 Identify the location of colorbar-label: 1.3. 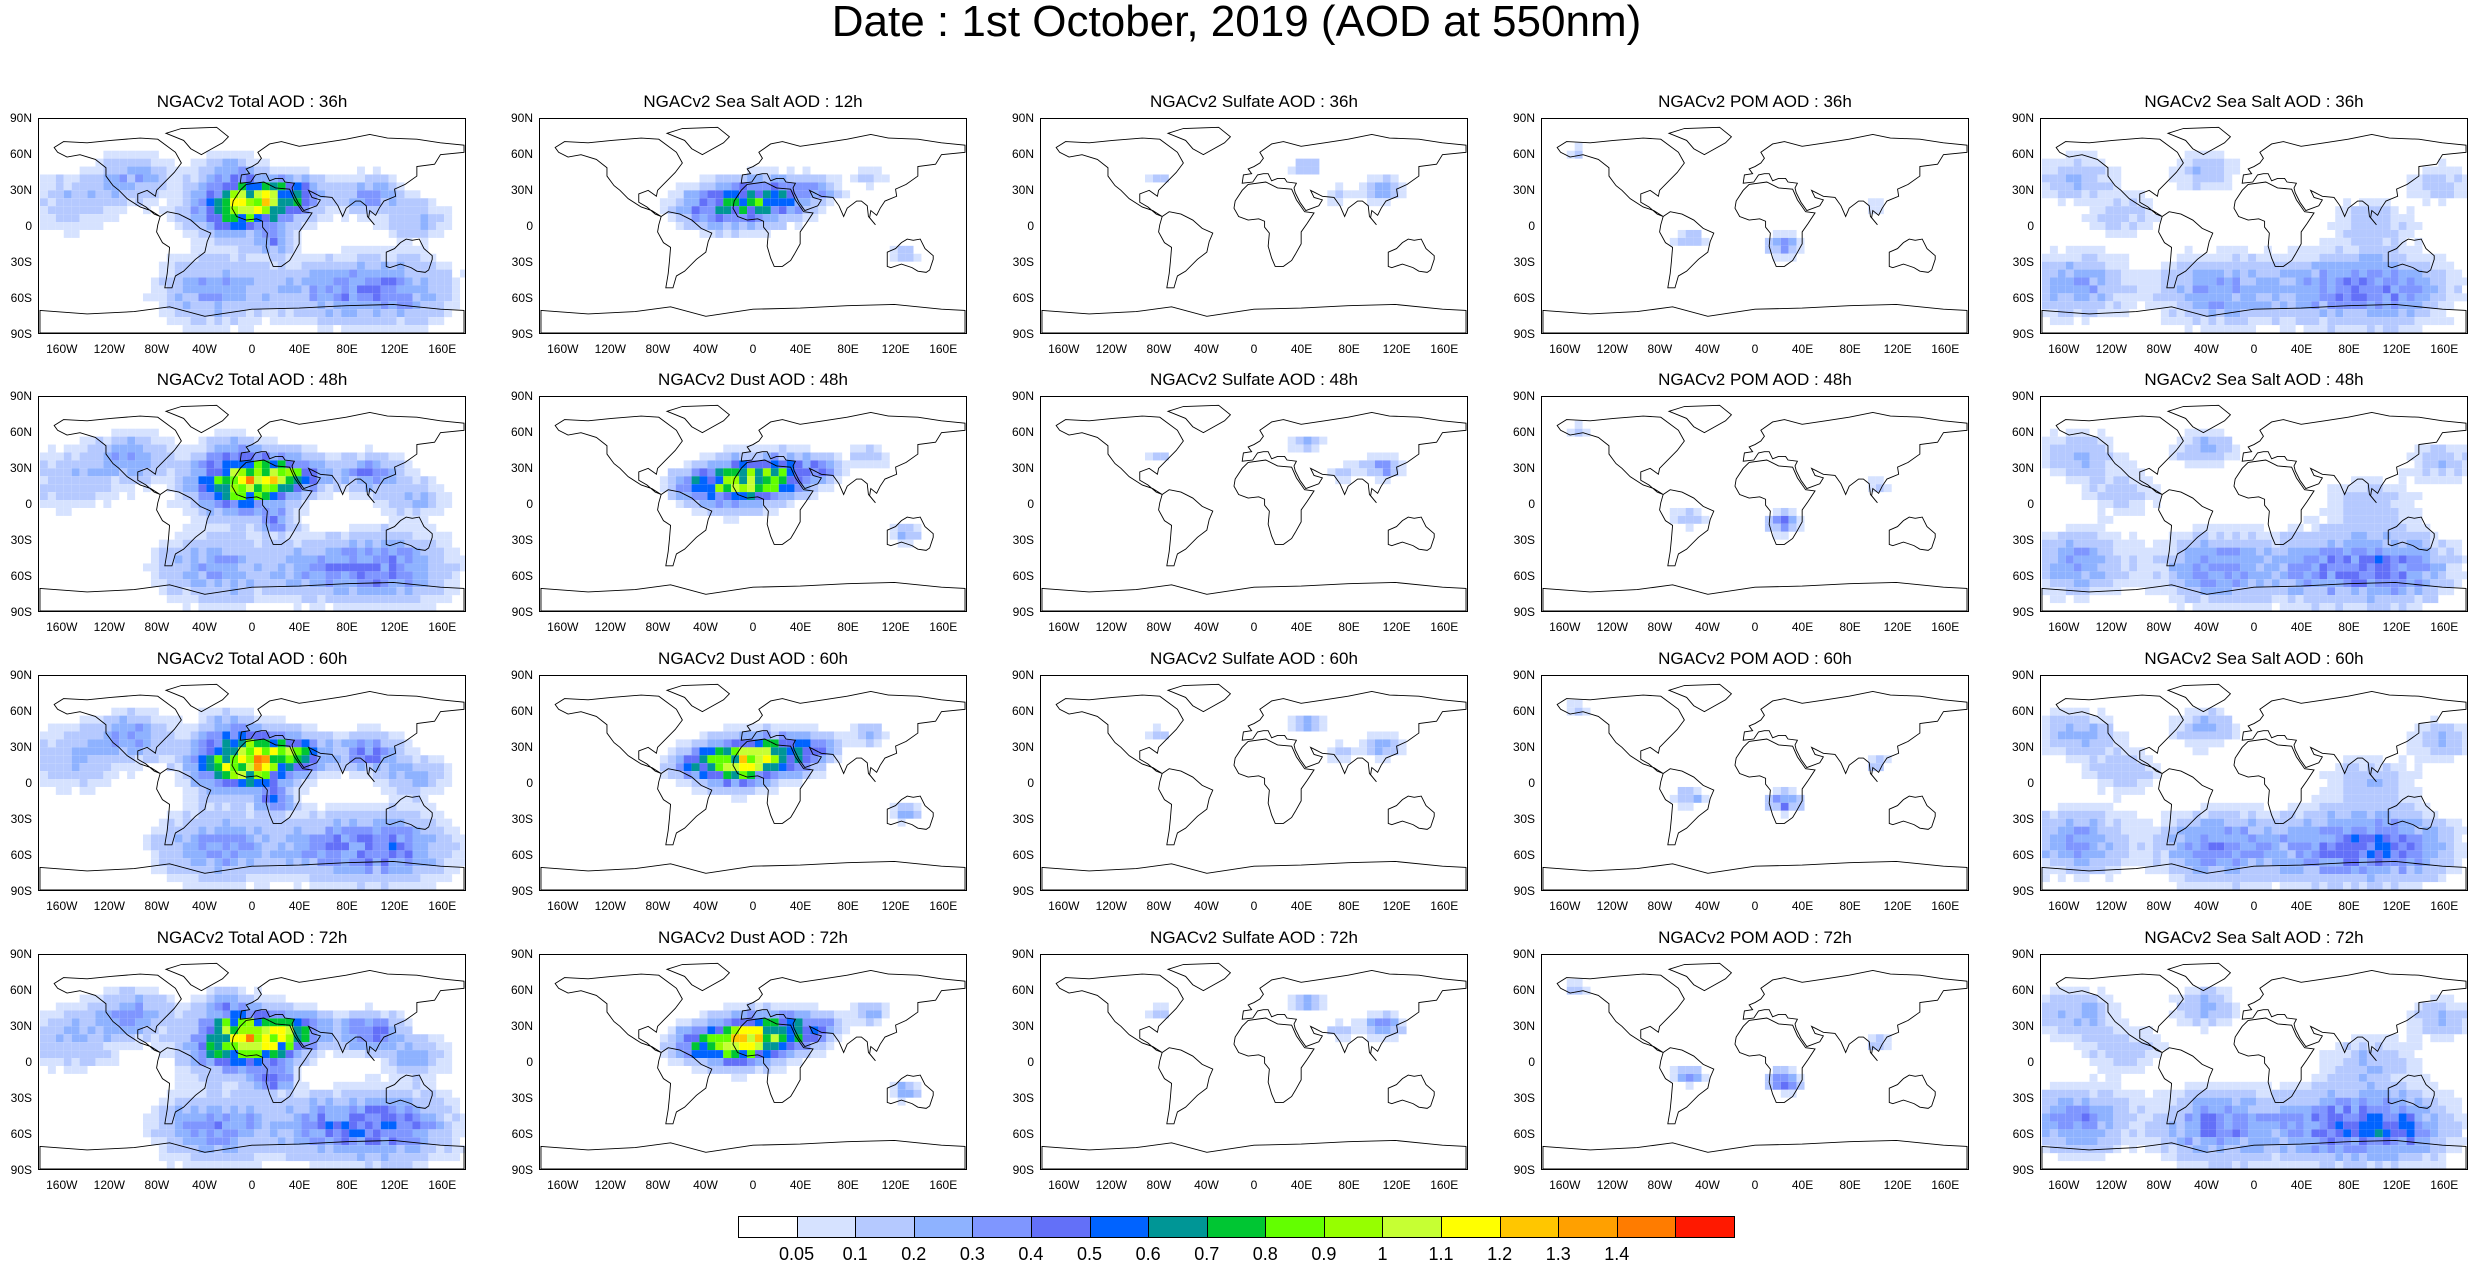
(1558, 1254).